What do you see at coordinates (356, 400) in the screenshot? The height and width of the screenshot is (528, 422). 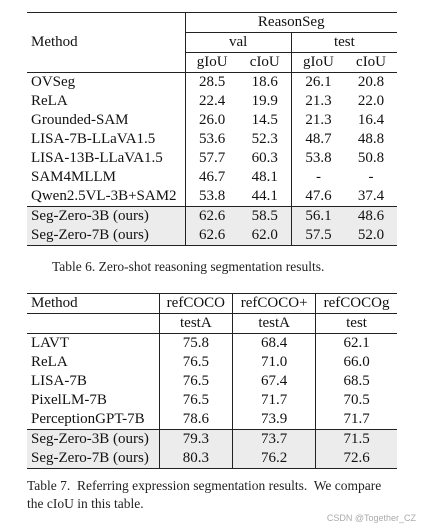 I see `value-cell: 70.5` at bounding box center [356, 400].